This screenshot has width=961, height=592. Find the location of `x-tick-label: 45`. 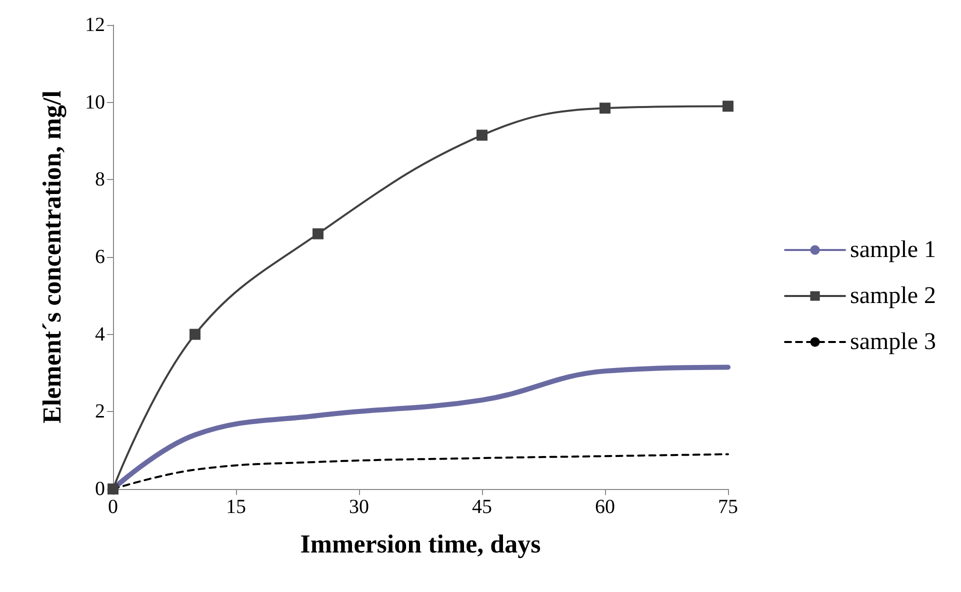

x-tick-label: 45 is located at coordinates (482, 507).